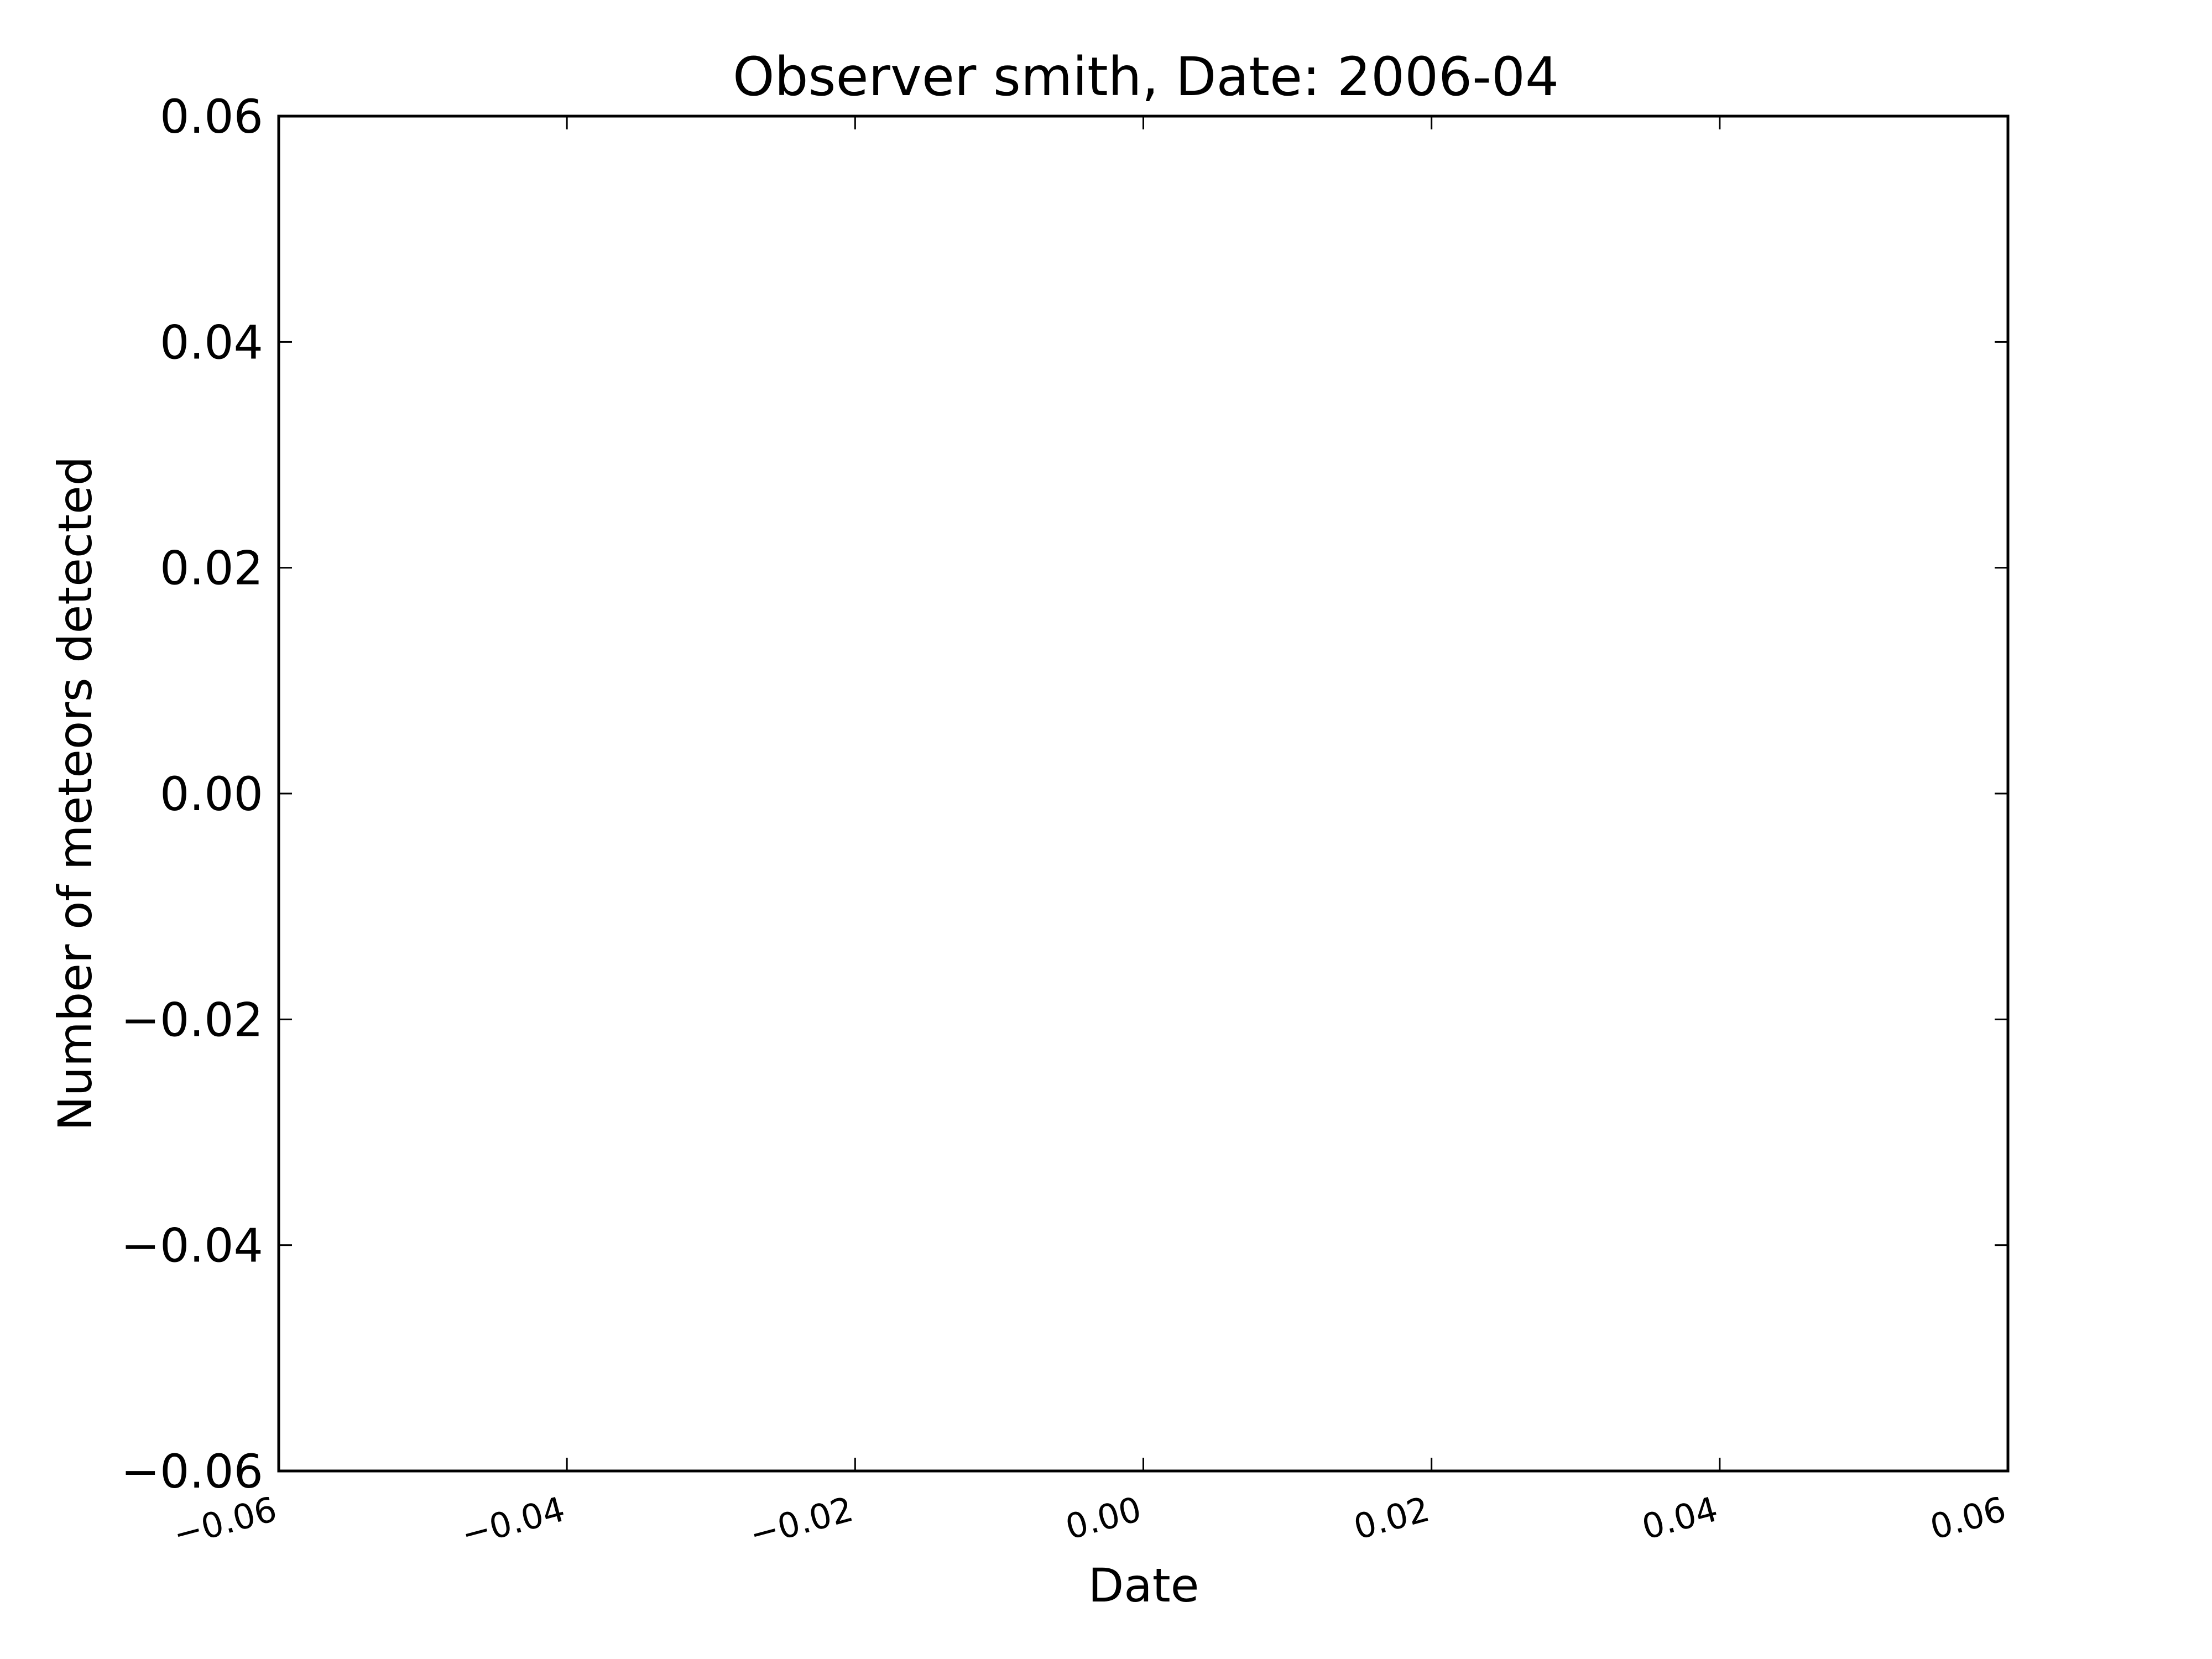  I want to click on x-axis-label: Date, so click(1143, 1586).